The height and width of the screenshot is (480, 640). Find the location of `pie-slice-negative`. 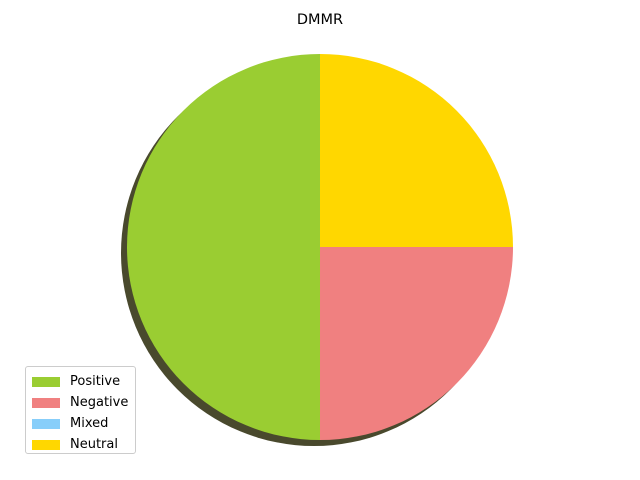

pie-slice-negative is located at coordinates (416, 343).